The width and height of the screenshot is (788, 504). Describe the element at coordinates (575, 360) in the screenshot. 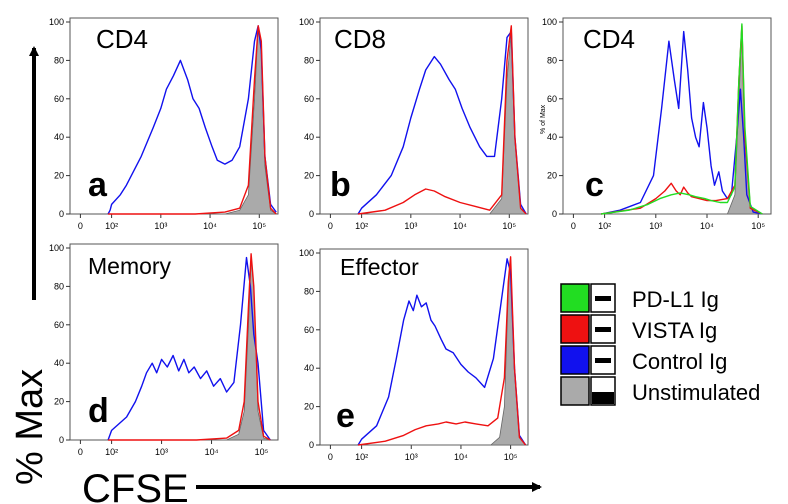

I see `legend-swatch-control` at that location.